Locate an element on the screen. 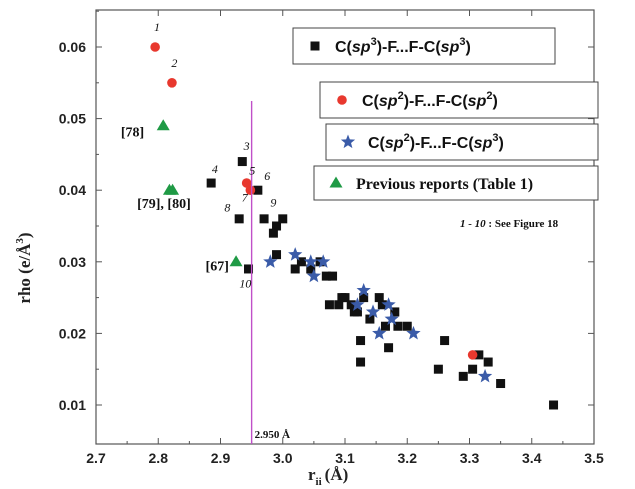 This screenshot has height=489, width=635. legend-entry: C(sp2)-F...F-C(sp3) is located at coordinates (462, 142).